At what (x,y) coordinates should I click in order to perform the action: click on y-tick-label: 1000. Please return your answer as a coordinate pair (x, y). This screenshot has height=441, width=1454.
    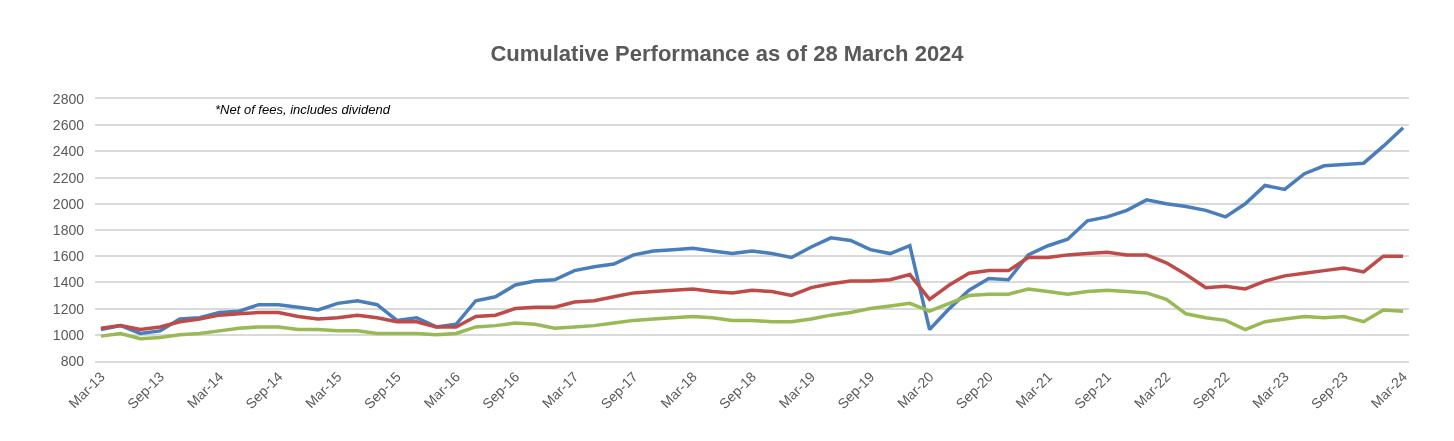
    Looking at the image, I should click on (68, 334).